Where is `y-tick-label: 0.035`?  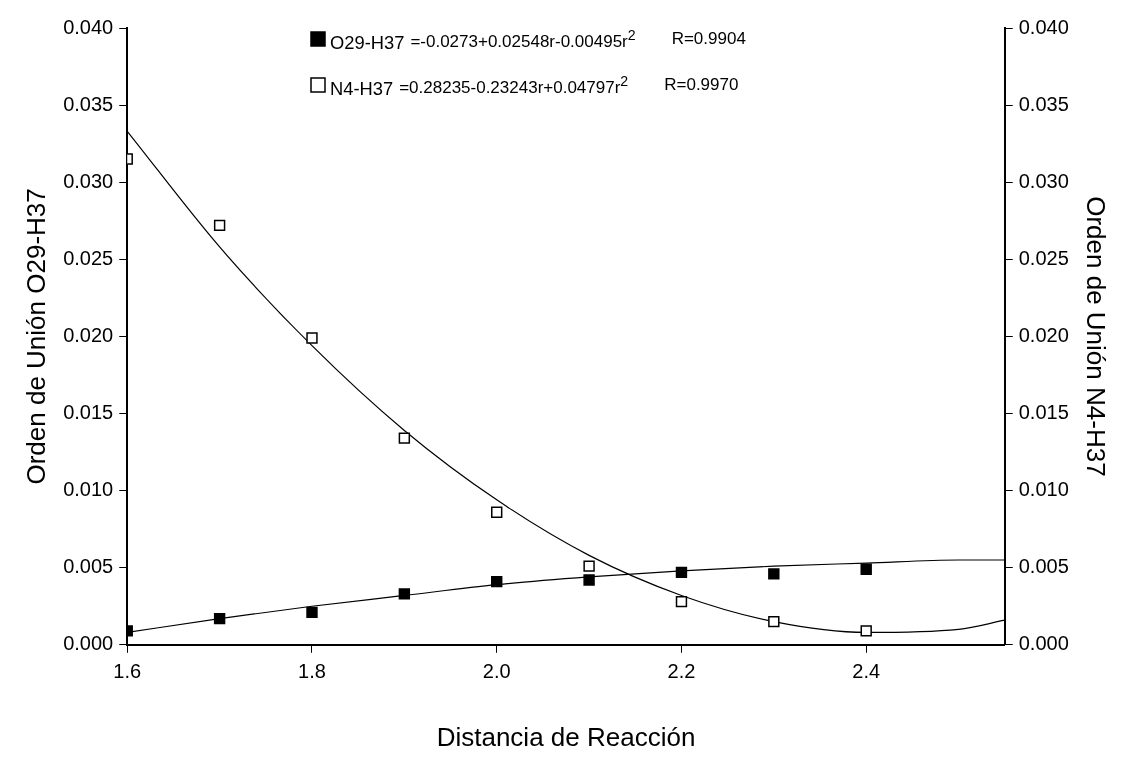 y-tick-label: 0.035 is located at coordinates (88, 103).